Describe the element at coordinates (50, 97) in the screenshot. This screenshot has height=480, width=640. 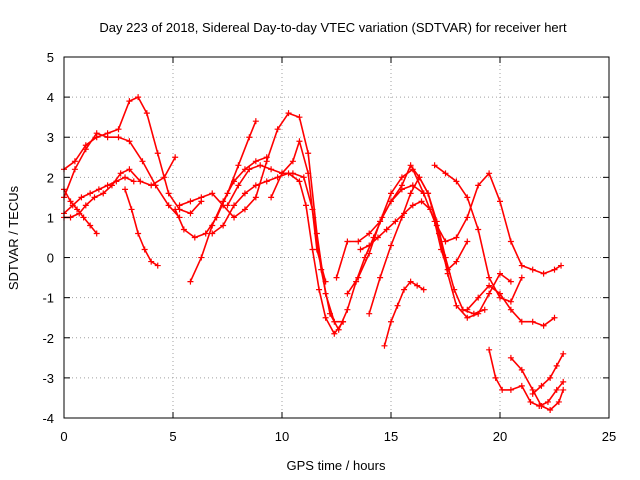
I see `y-tick-label: 4` at that location.